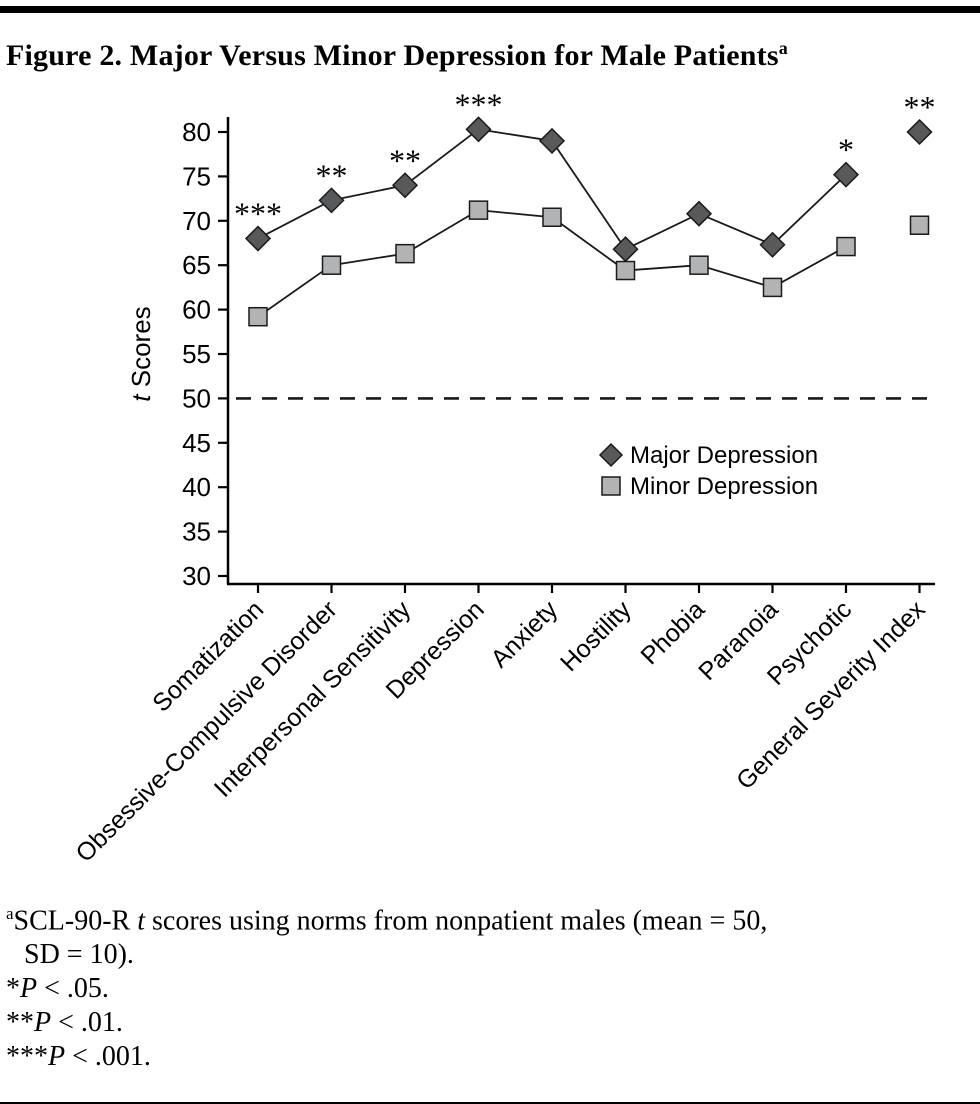 The width and height of the screenshot is (980, 1104). I want to click on figure-title-superscript: a, so click(783, 48).